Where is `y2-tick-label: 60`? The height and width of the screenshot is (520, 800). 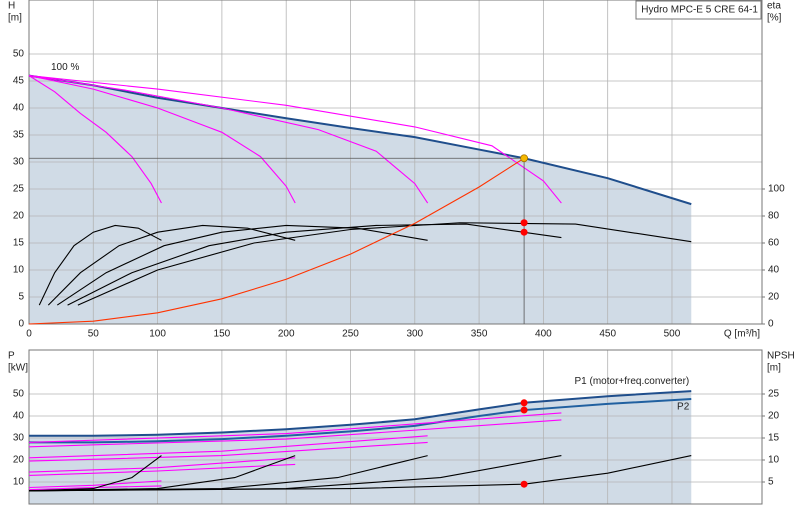
y2-tick-label: 60 is located at coordinates (774, 243).